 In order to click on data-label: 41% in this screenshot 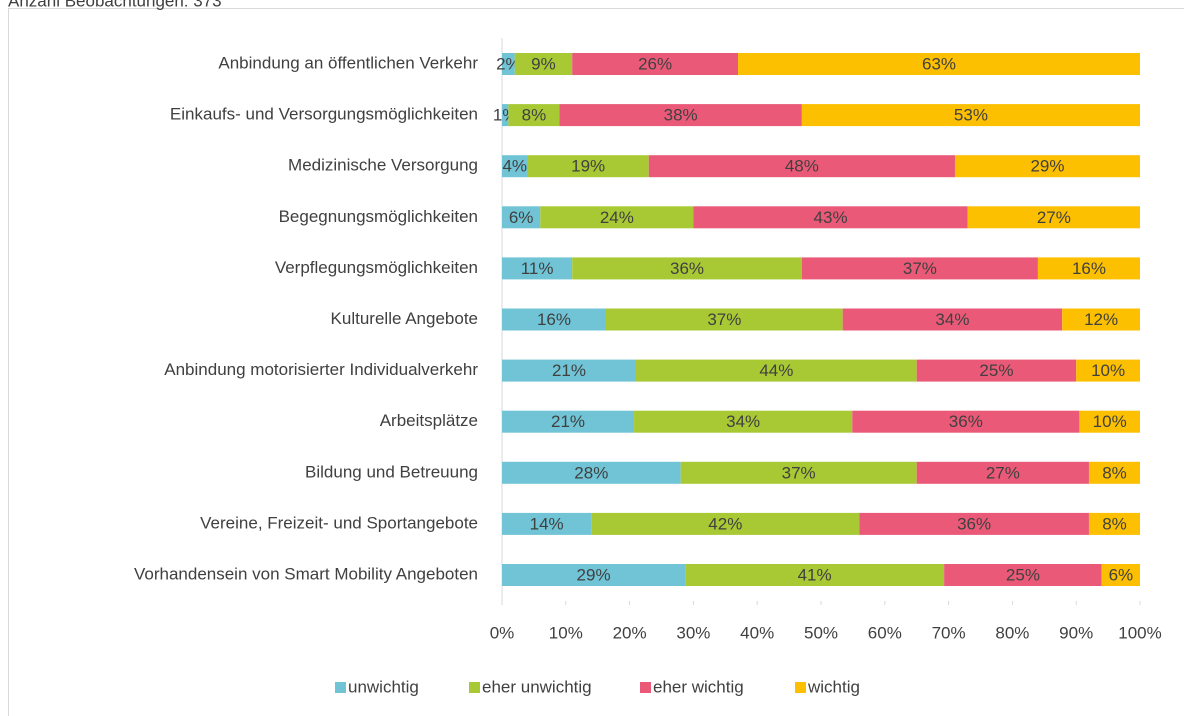, I will do `click(815, 574)`.